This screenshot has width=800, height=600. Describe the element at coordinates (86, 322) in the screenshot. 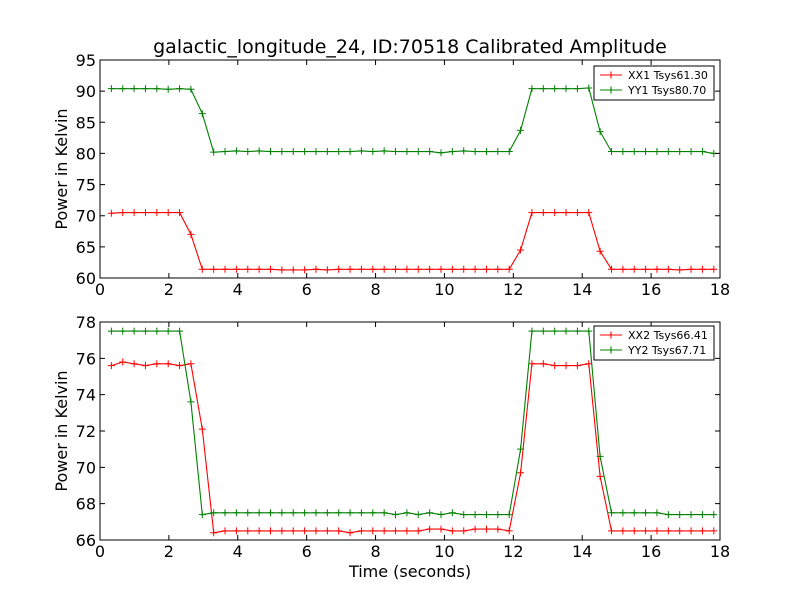

I see `y-tick-label: 78` at that location.